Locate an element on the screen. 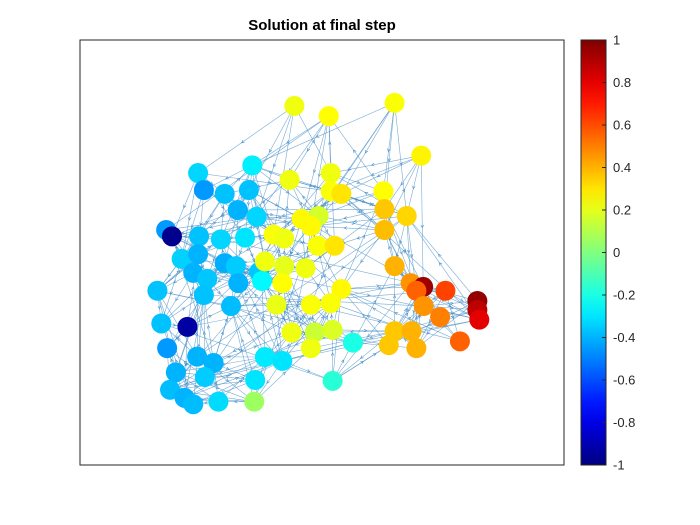  colorbar-tick-label: -0.4 is located at coordinates (624, 337).